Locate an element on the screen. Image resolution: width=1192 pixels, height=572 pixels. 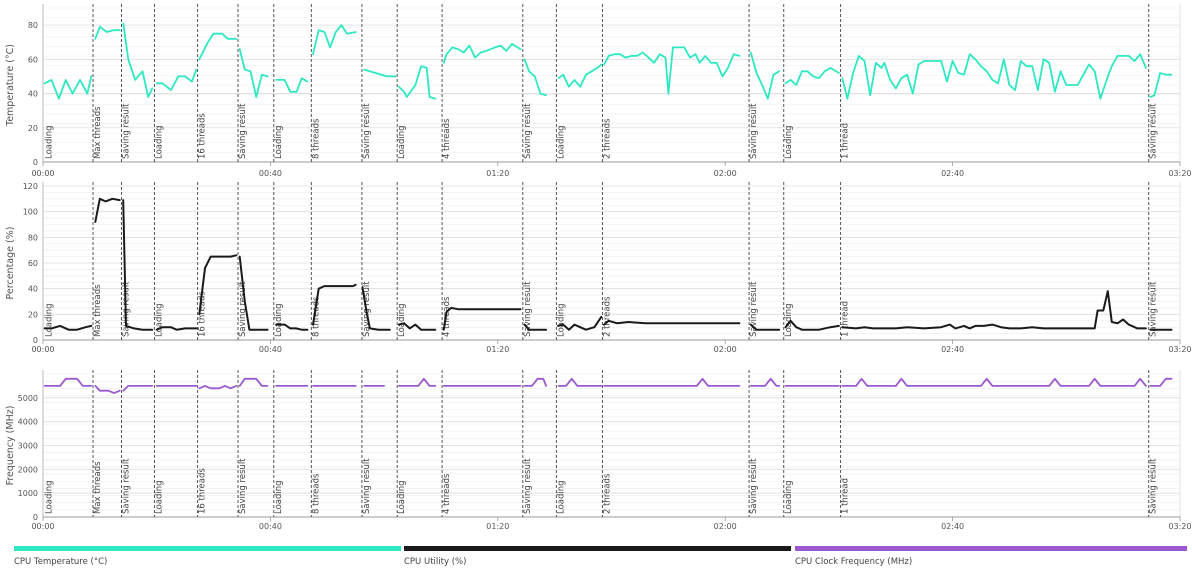
x-tick-label: 02:00 is located at coordinates (725, 173).